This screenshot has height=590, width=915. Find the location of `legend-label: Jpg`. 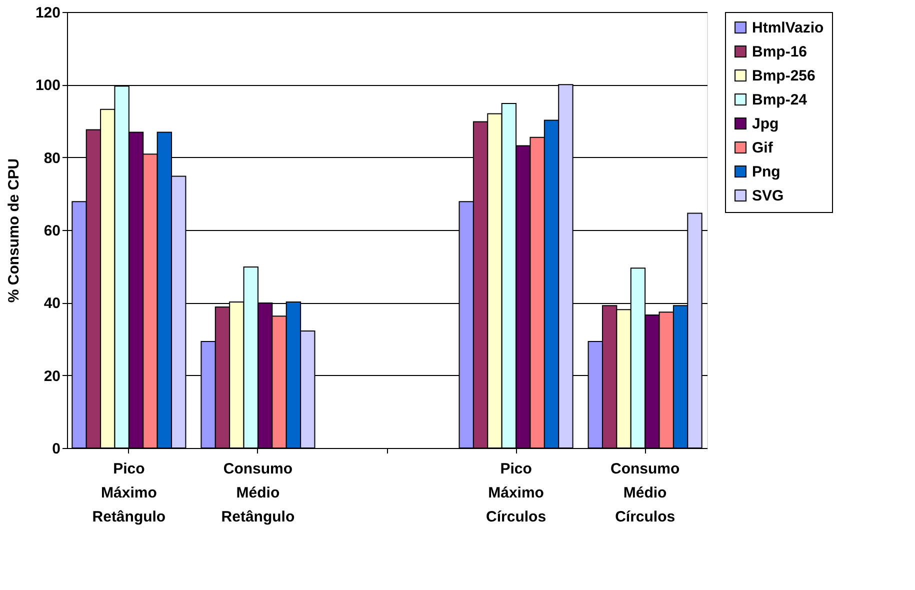

legend-label: Jpg is located at coordinates (765, 124).